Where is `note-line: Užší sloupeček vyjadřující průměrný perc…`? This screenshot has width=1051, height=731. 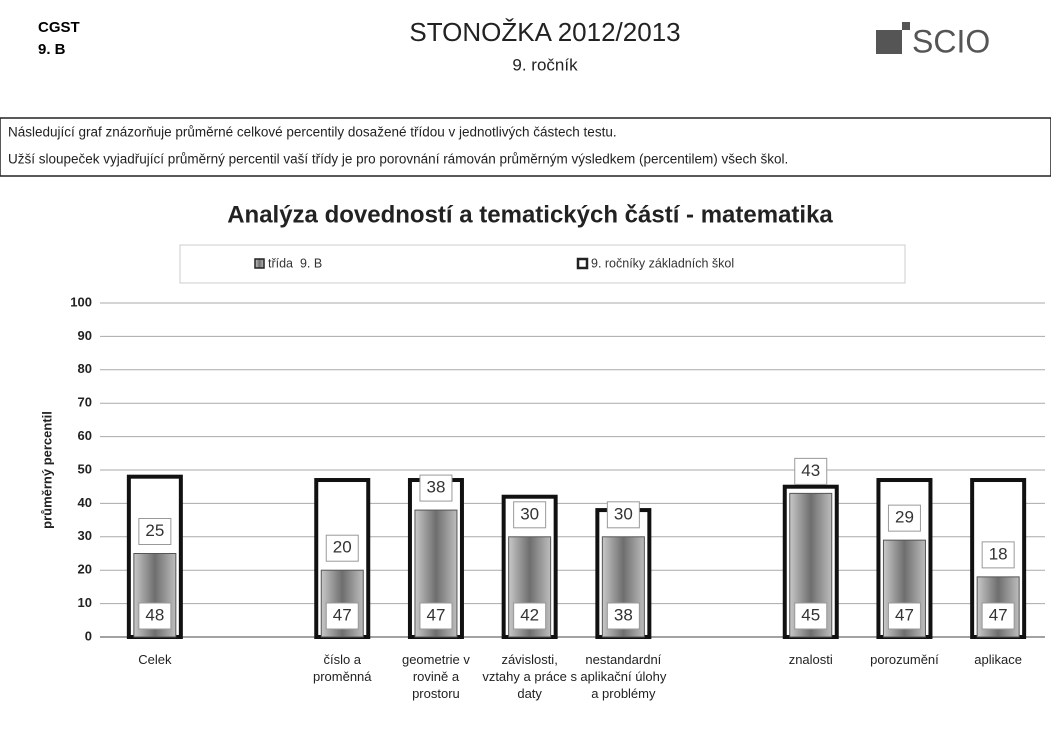
note-line: Užší sloupeček vyjadřující průměrný perc… is located at coordinates (398, 159).